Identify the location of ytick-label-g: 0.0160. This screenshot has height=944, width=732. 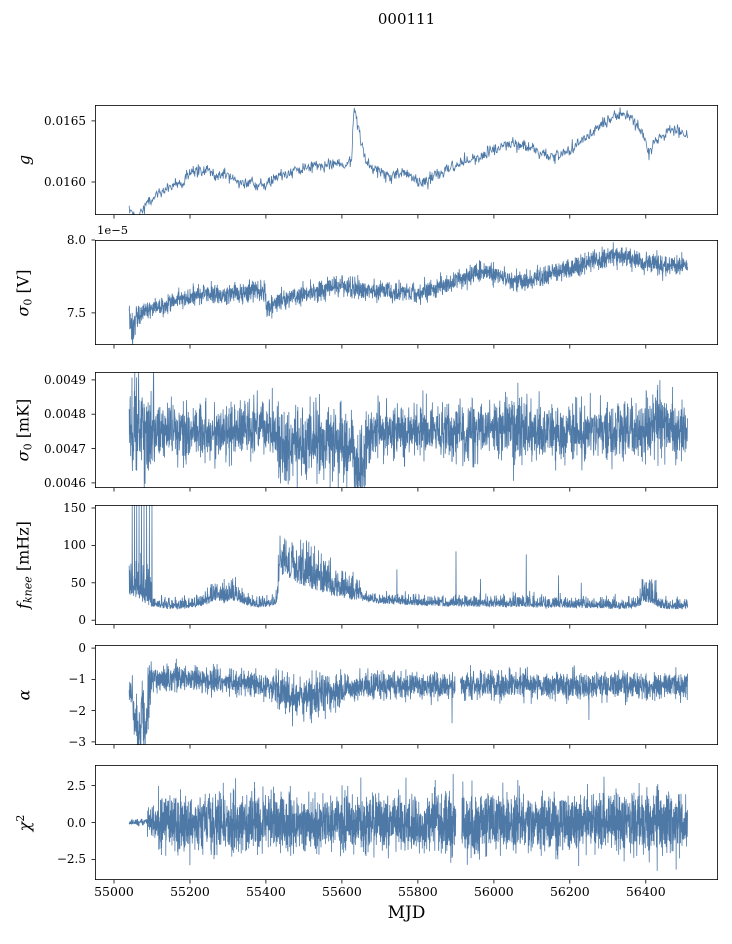
(65, 182).